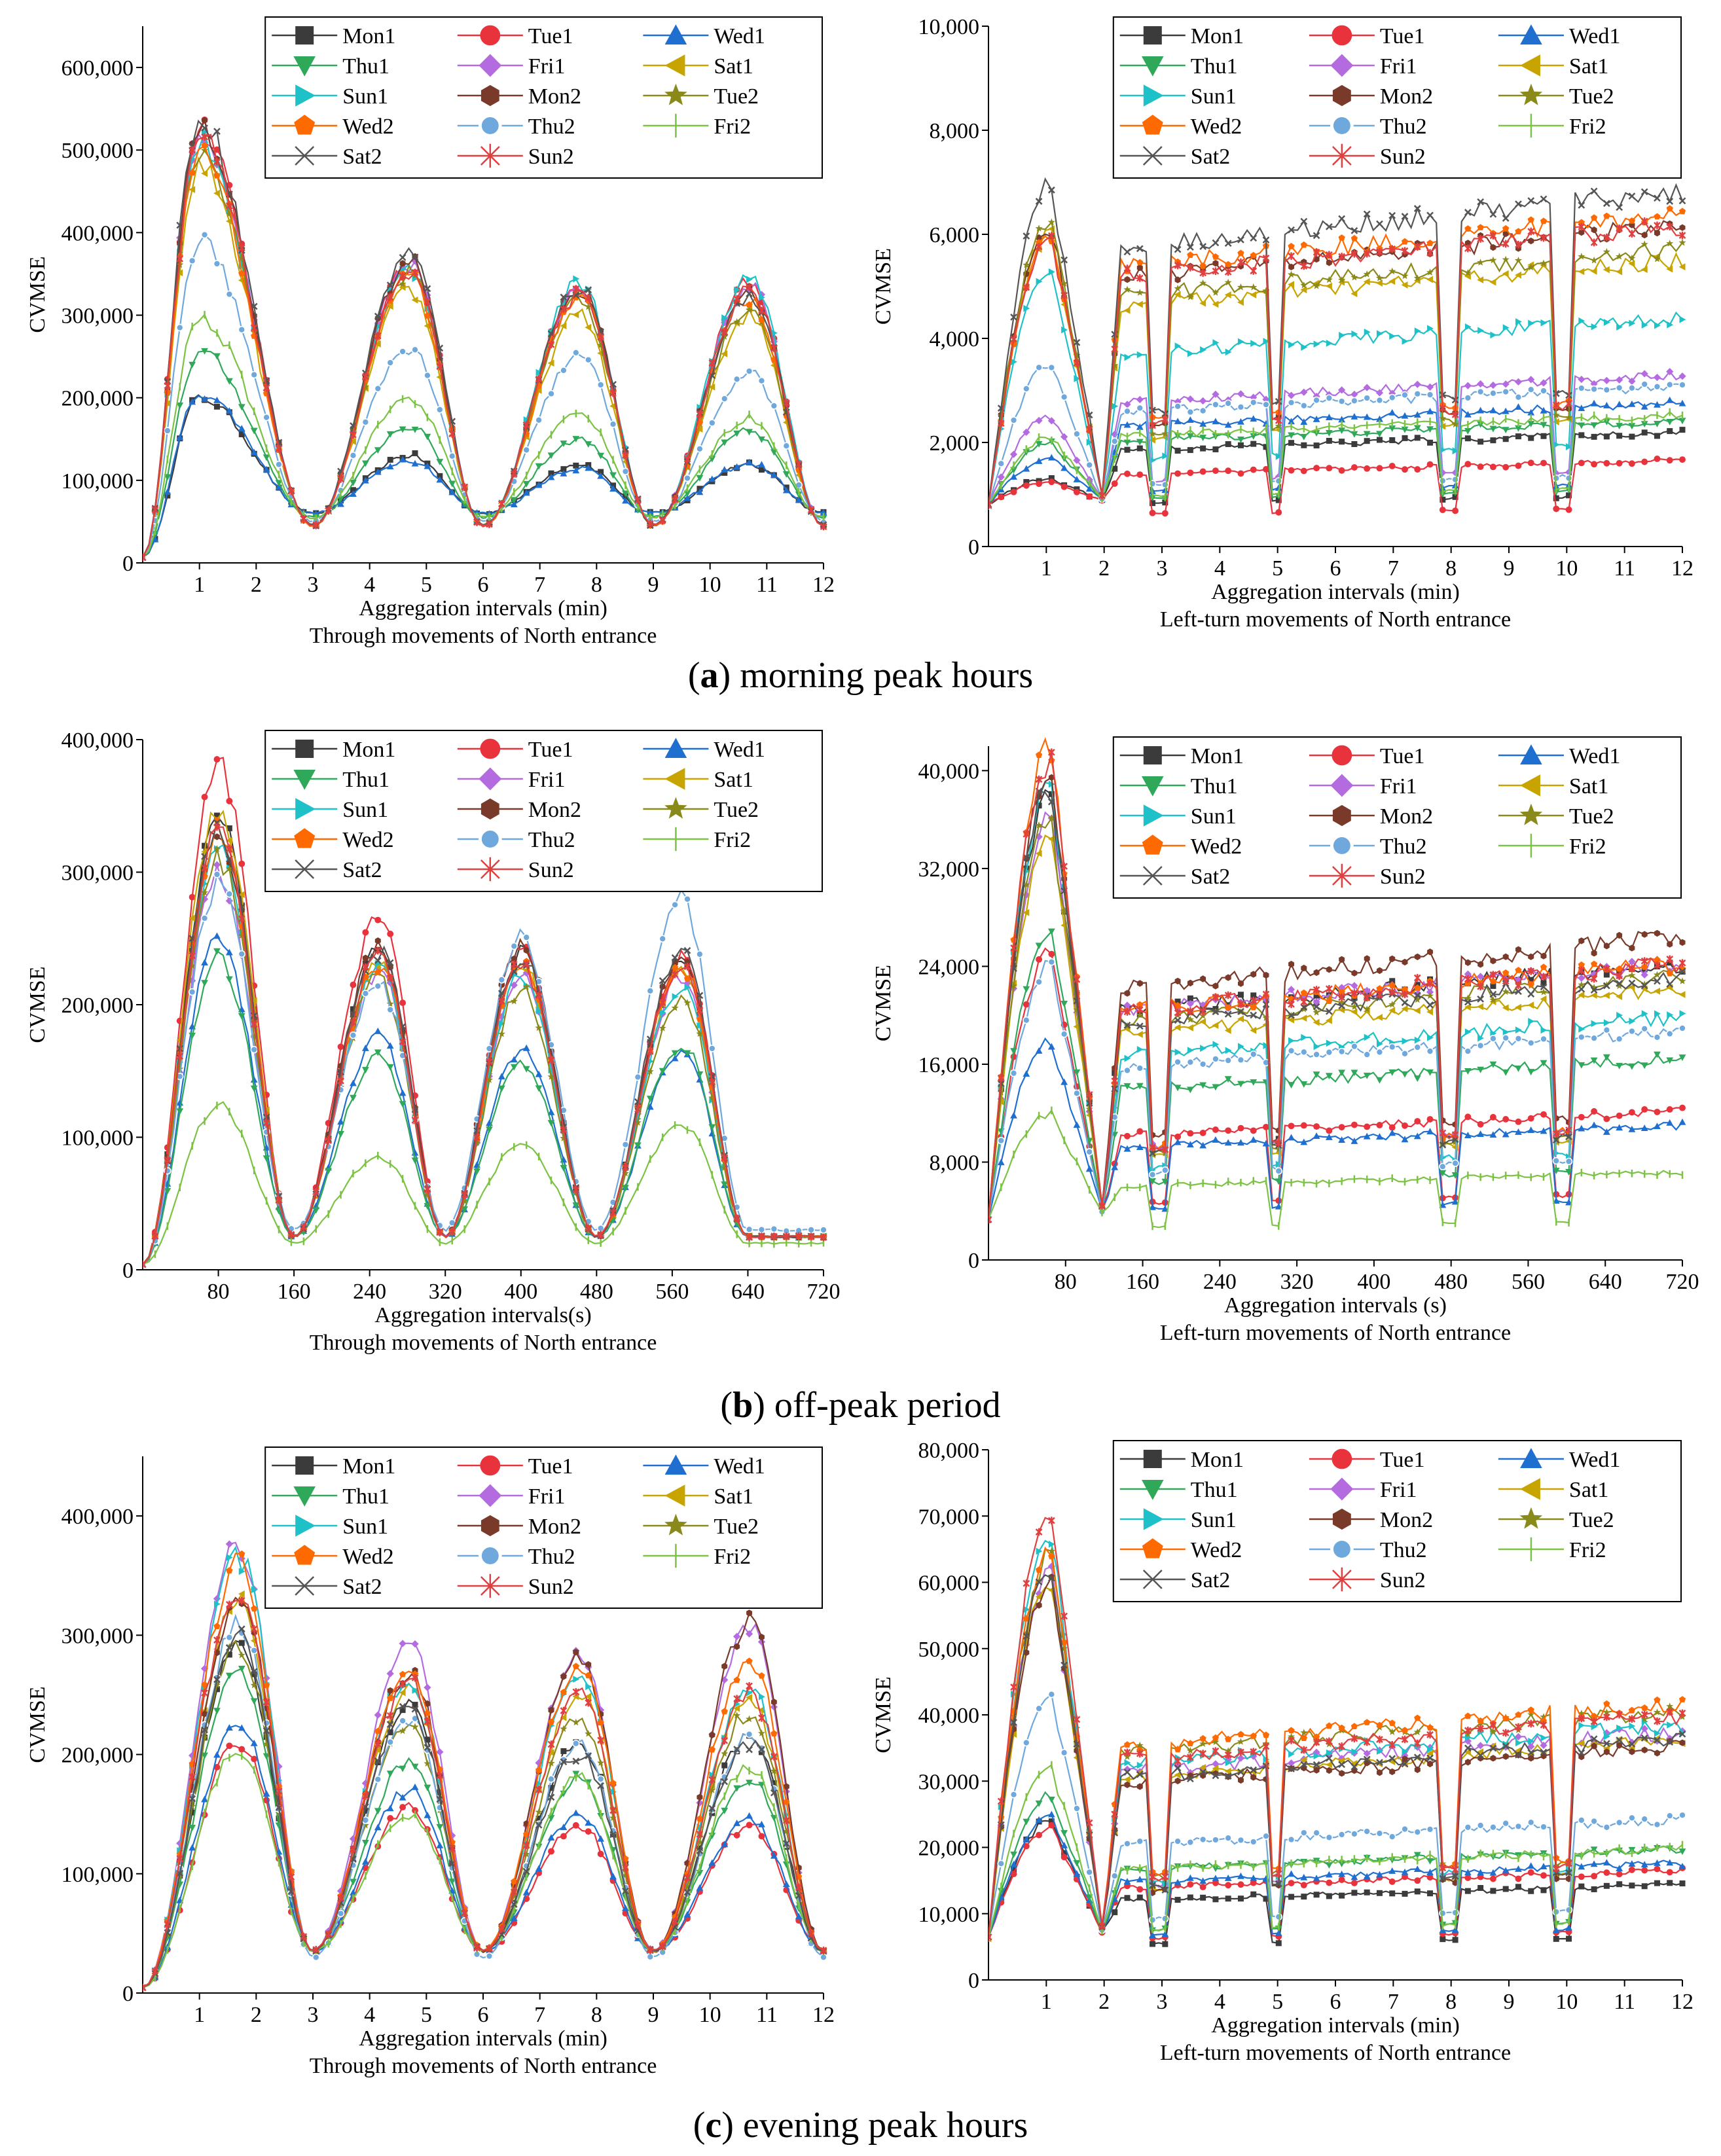  Describe the element at coordinates (369, 1292) in the screenshot. I see `x-tick-label: 240` at that location.